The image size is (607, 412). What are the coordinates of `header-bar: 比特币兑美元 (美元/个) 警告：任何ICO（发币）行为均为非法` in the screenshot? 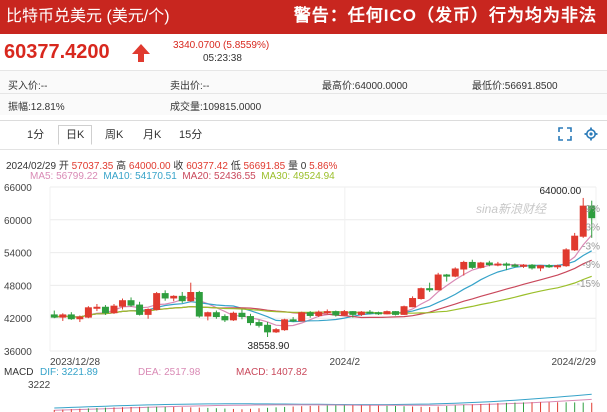 It's located at (303, 17).